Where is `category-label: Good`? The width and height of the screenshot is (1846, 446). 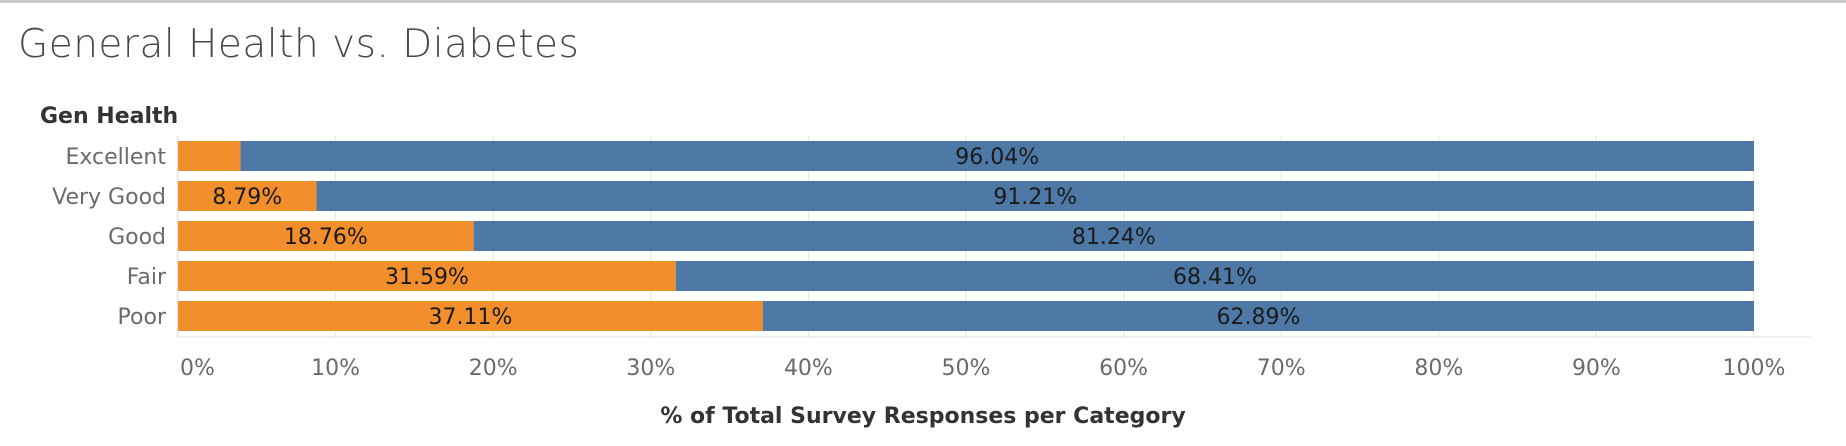 category-label: Good is located at coordinates (137, 237).